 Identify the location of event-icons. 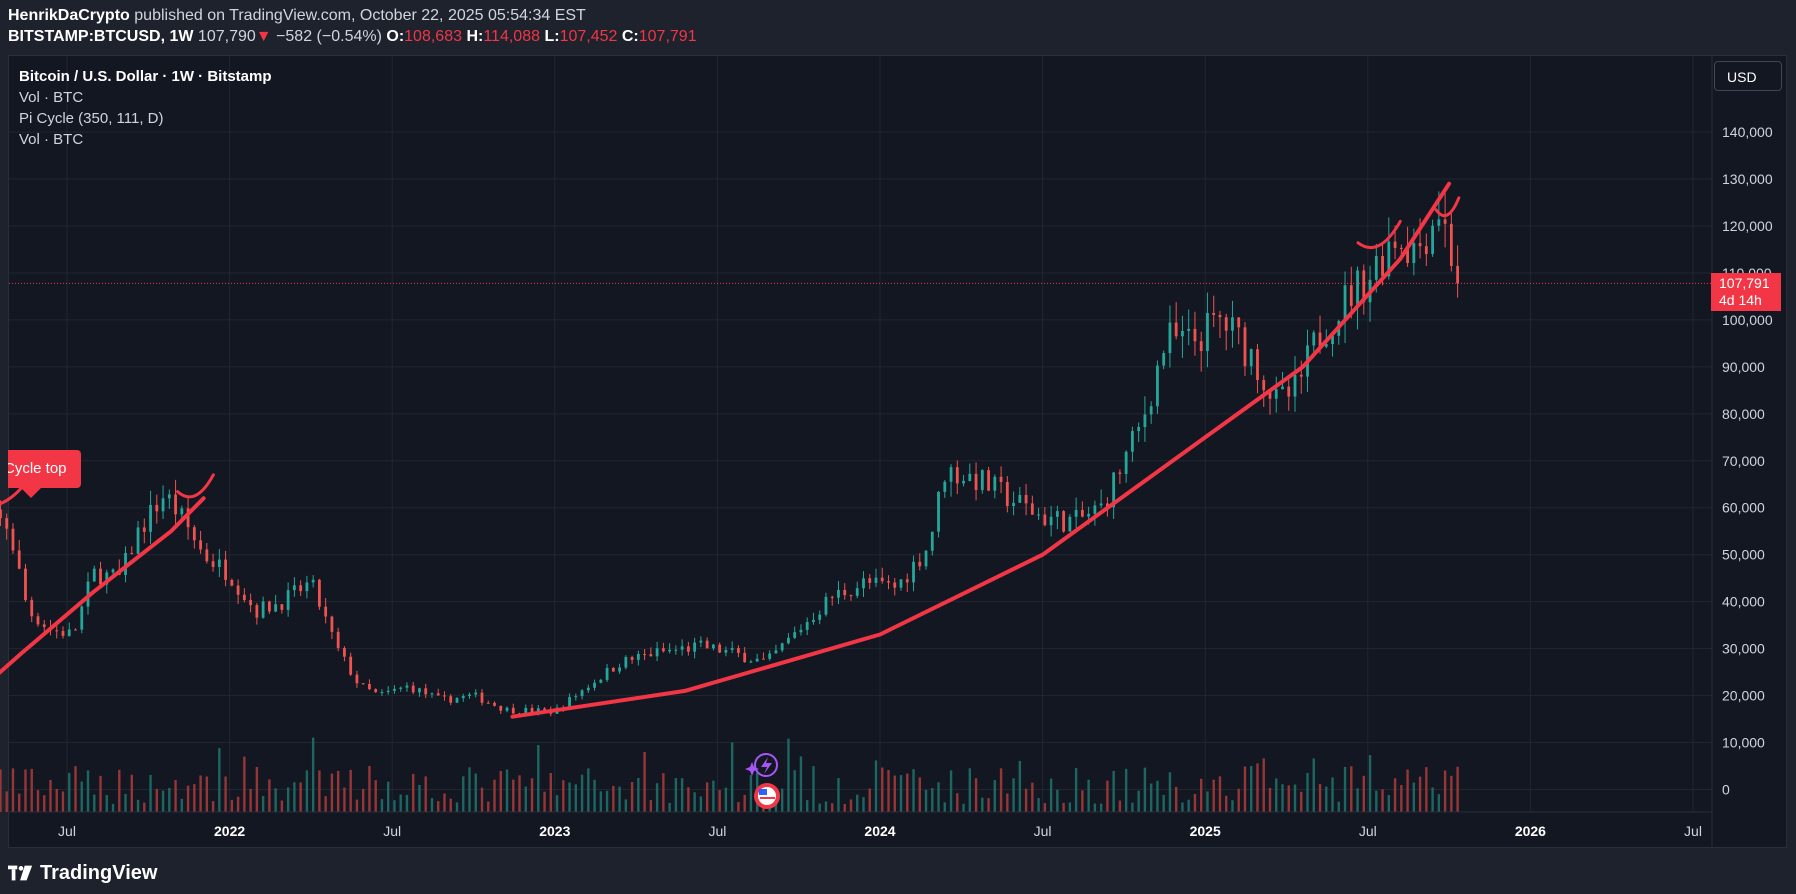
(762, 781).